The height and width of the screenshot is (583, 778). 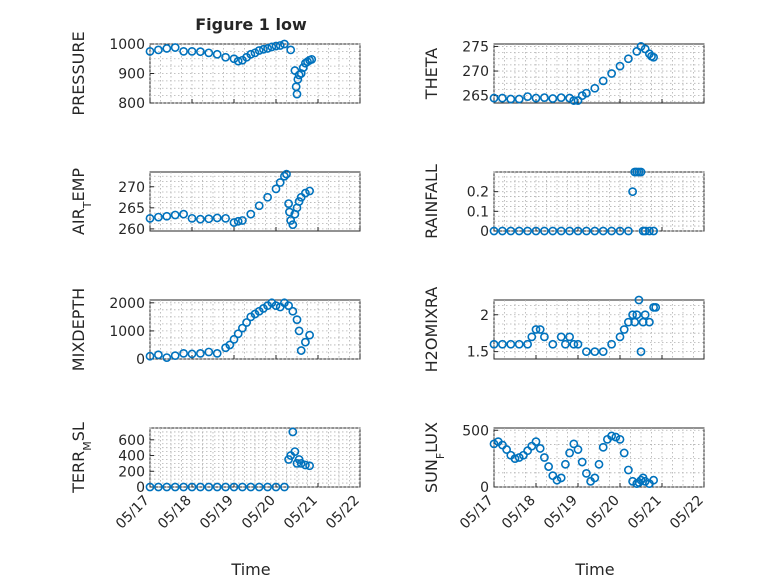 I want to click on y-axis-label-subscript: M, so click(x=87, y=446).